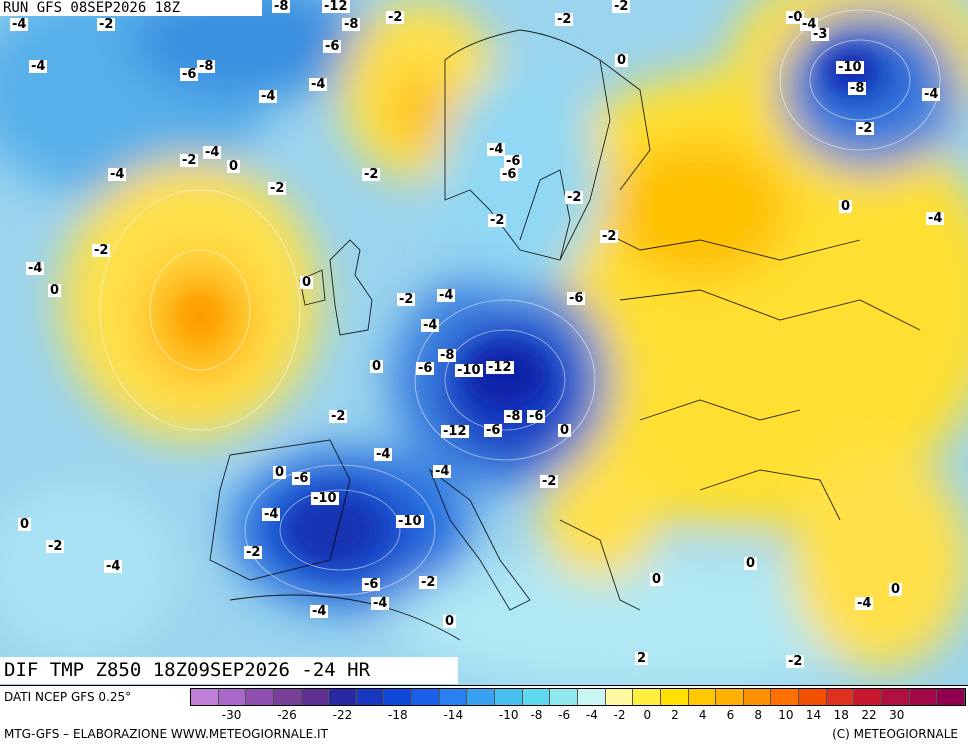 The image size is (968, 746). Describe the element at coordinates (647, 715) in the screenshot. I see `legend-tick-label: 0` at that location.